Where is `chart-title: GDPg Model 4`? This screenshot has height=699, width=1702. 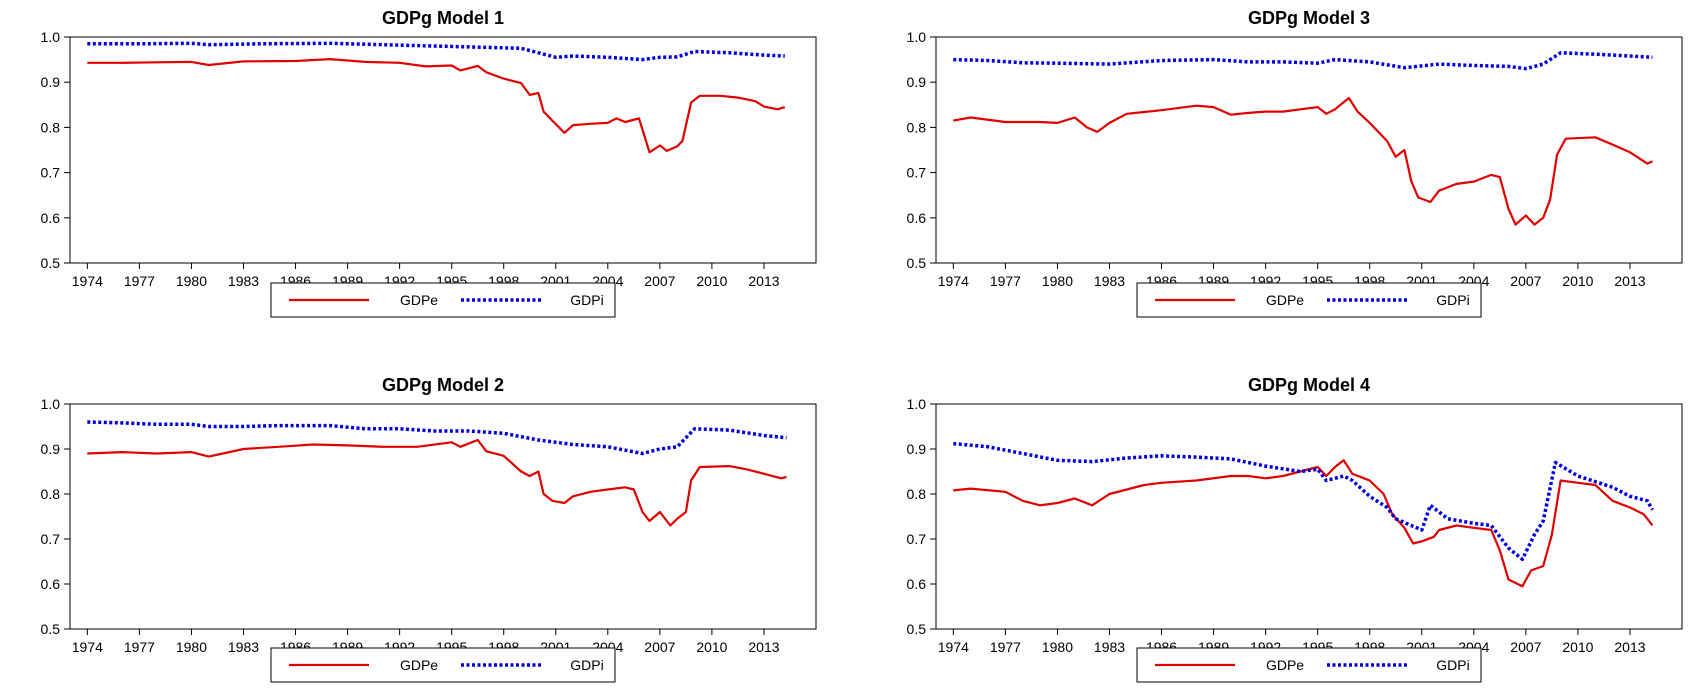 chart-title: GDPg Model 4 is located at coordinates (1309, 385).